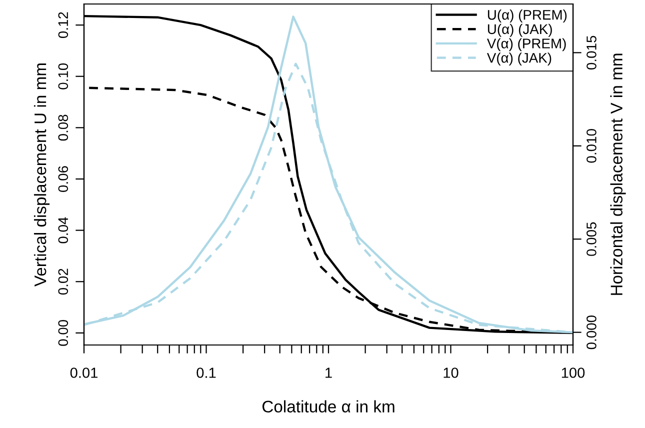 This screenshot has width=645, height=428. What do you see at coordinates (591, 146) in the screenshot?
I see `y2-tick-label: 0.010` at bounding box center [591, 146].